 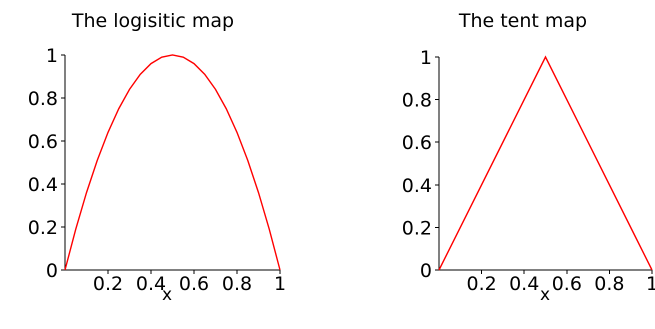 What do you see at coordinates (522, 21) in the screenshot?
I see `chart-title: The tent map` at bounding box center [522, 21].